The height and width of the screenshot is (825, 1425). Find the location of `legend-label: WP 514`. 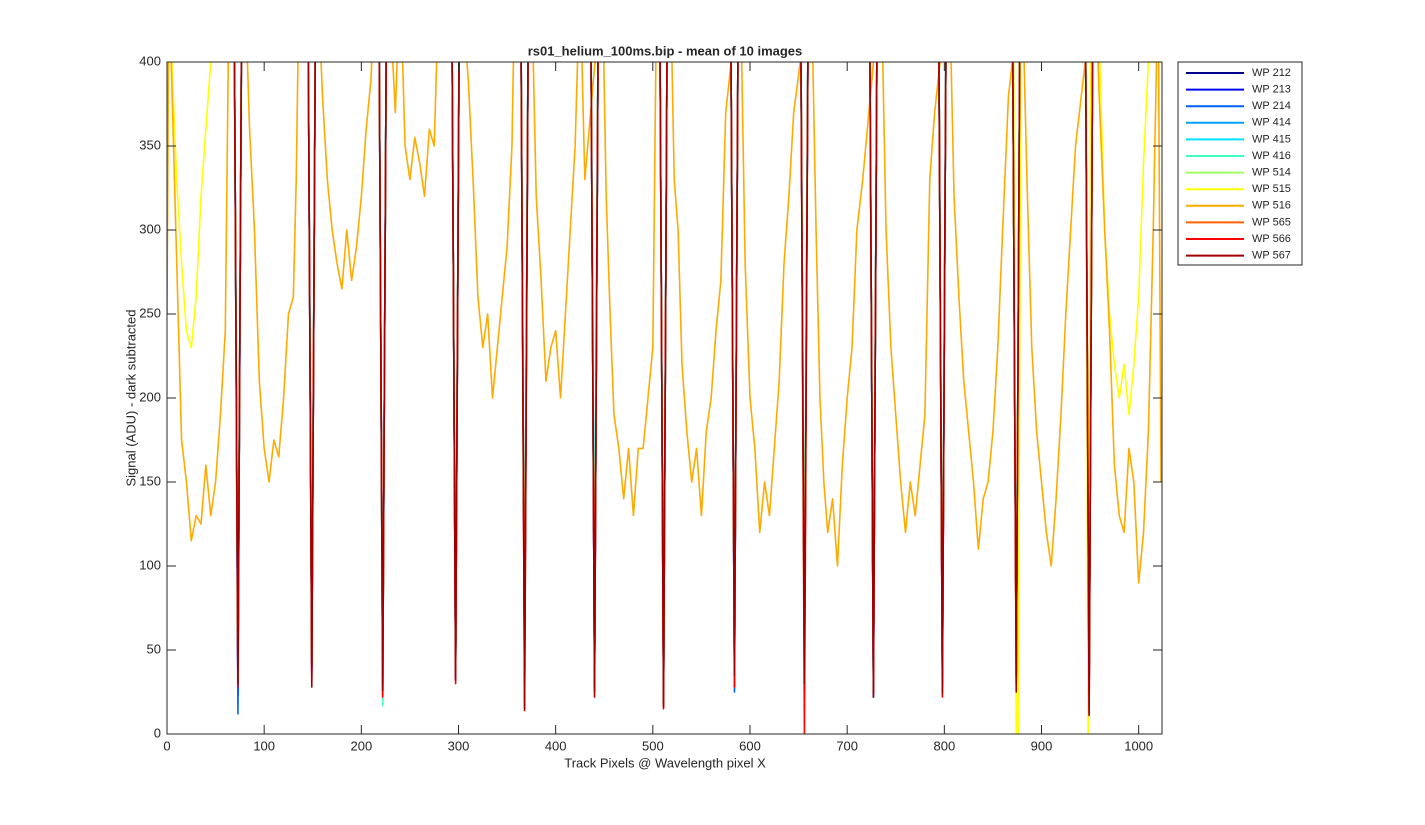

legend-label: WP 514 is located at coordinates (1271, 173).